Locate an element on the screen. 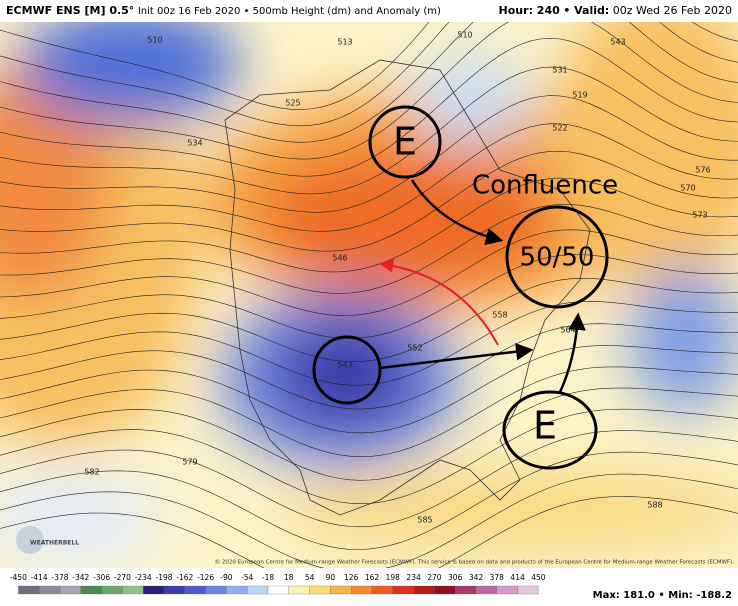 The width and height of the screenshot is (738, 606). colorbar-tick-label: -378 is located at coordinates (59, 577).